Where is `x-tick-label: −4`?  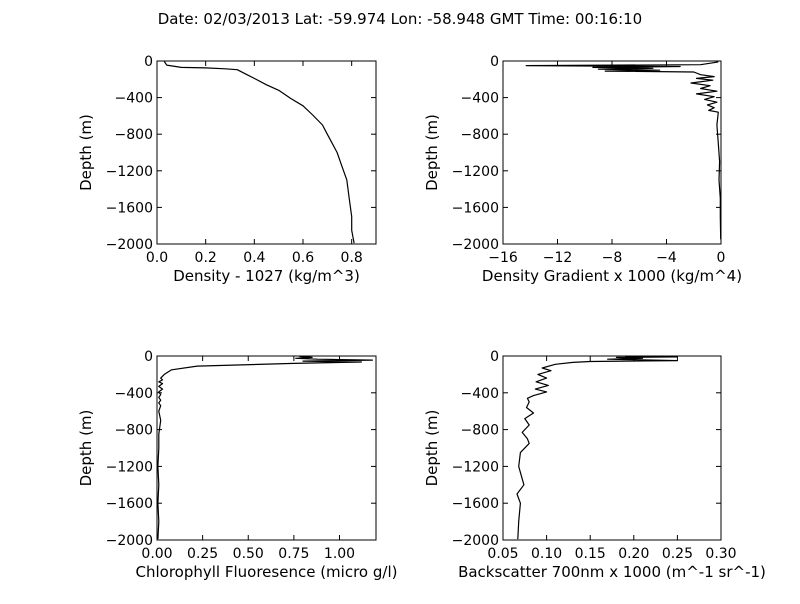 x-tick-label: −4 is located at coordinates (666, 258).